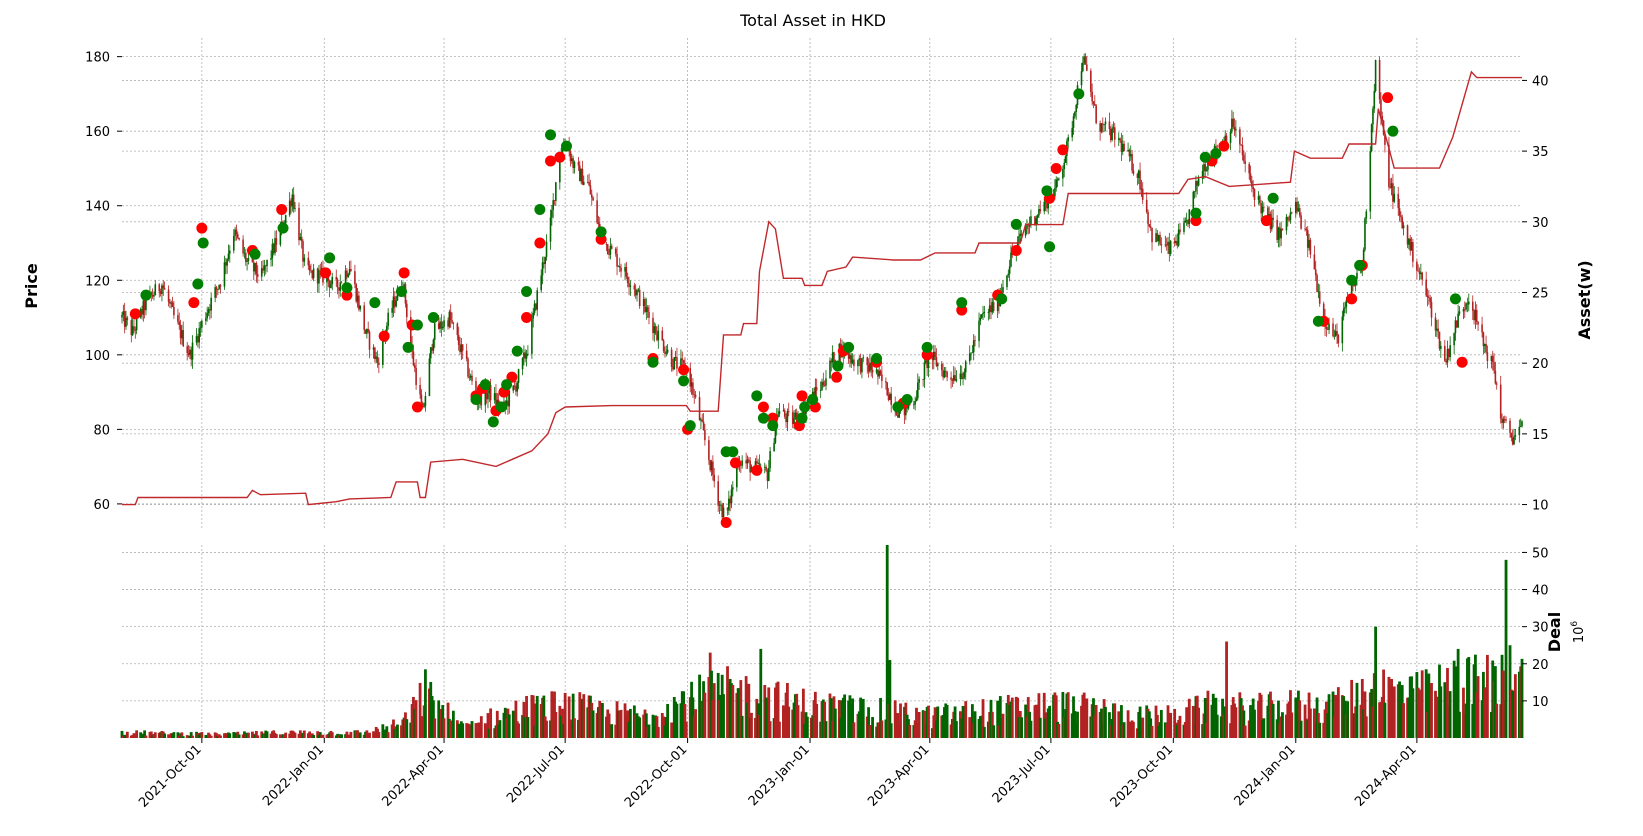 The height and width of the screenshot is (836, 1643). What do you see at coordinates (1385, 775) in the screenshot?
I see `date-tick-label: 2024-Apr-01` at bounding box center [1385, 775].